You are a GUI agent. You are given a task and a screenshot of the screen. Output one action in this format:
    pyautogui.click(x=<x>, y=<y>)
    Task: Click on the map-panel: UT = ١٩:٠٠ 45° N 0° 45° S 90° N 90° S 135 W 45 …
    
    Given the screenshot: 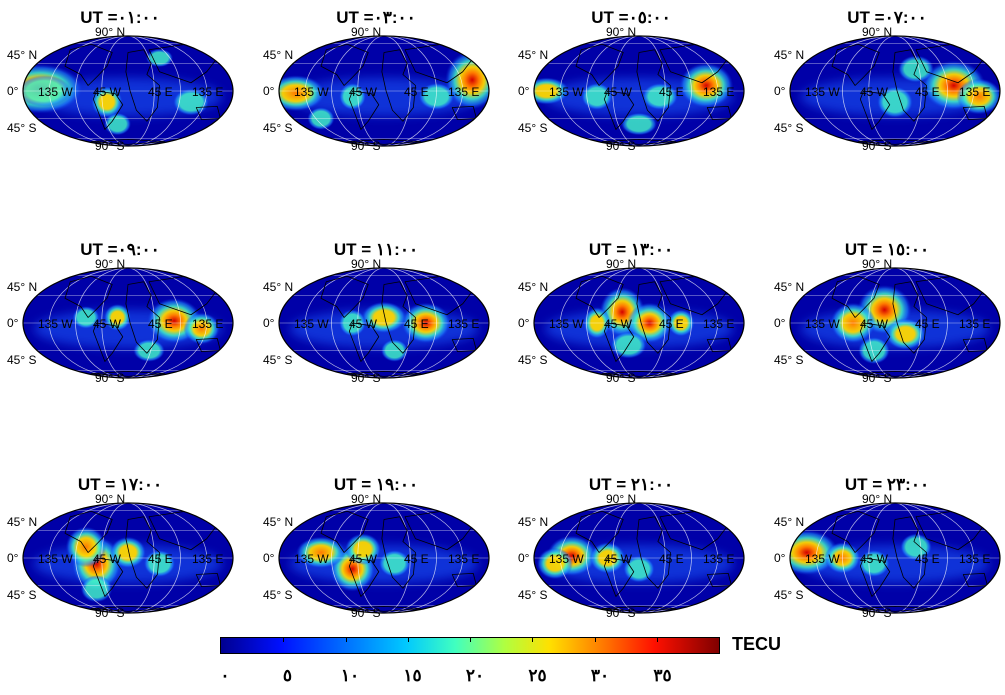 What is the action you would take?
    pyautogui.click(x=379, y=560)
    